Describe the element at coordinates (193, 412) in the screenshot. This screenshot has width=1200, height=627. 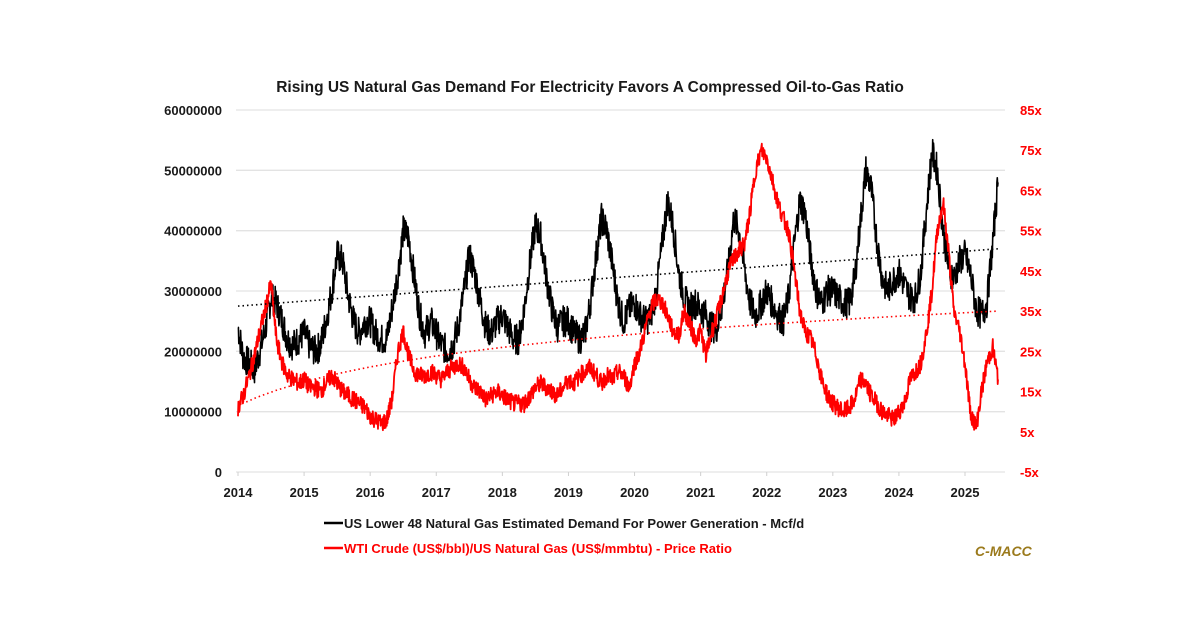
I see `left-tick-label: 10000000` at that location.